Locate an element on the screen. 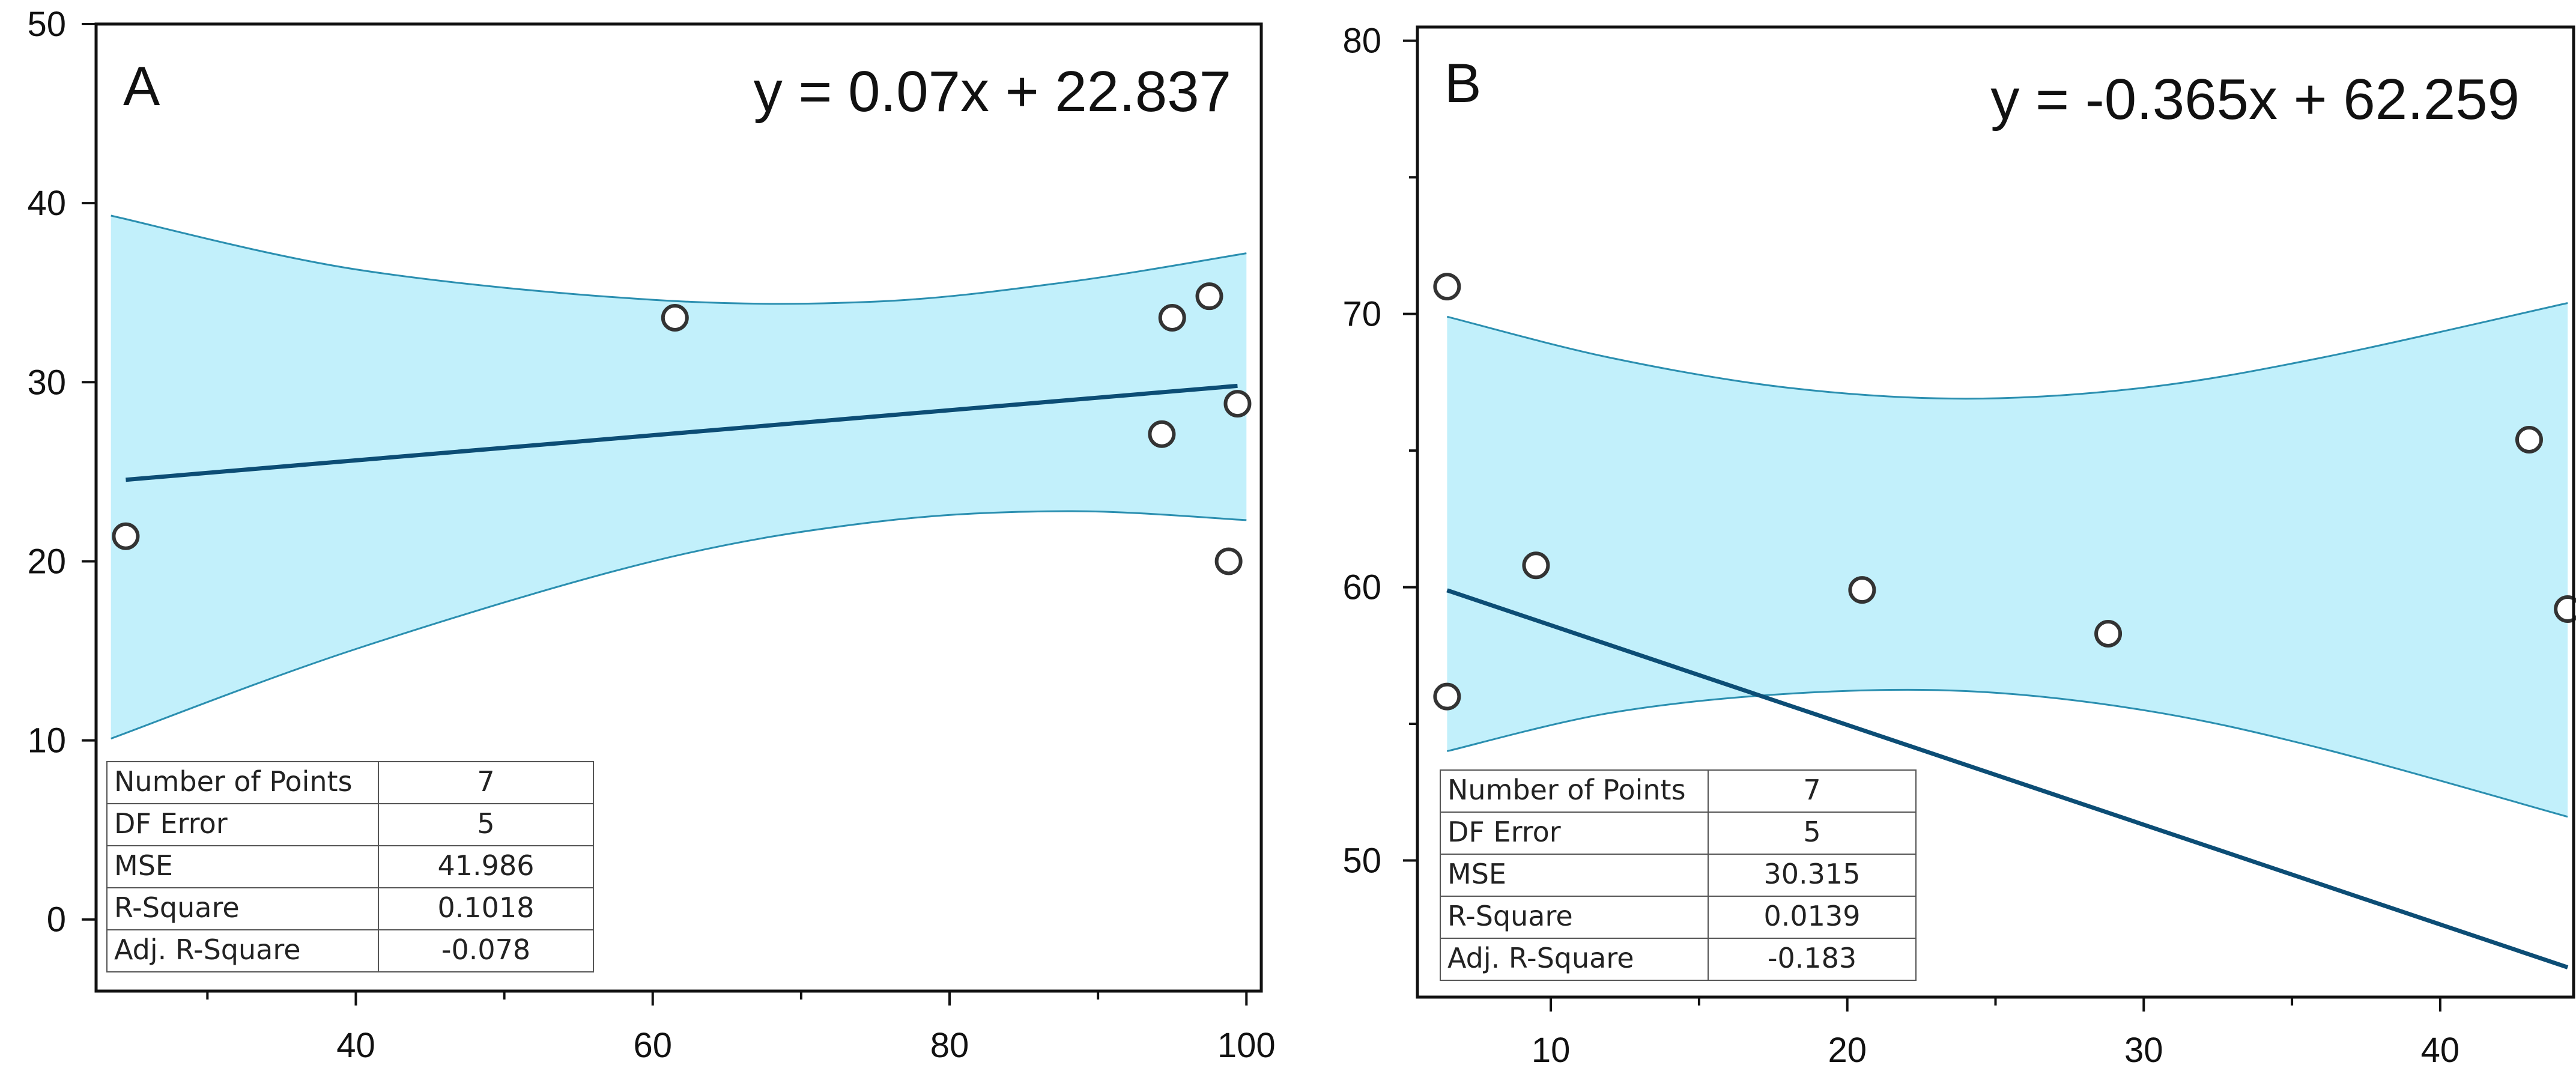  panel-b-y-tick-label: 60 is located at coordinates (1361, 587).